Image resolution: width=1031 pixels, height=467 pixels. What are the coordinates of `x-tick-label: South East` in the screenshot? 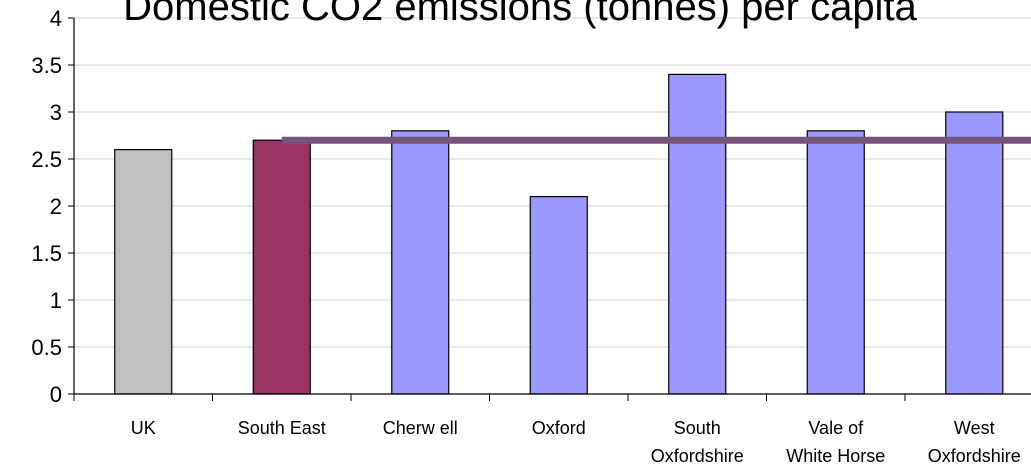 It's located at (282, 428).